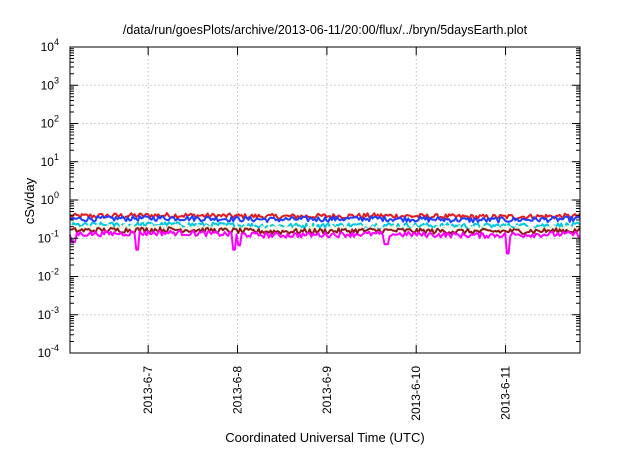 This screenshot has height=453, width=640. What do you see at coordinates (50, 83) in the screenshot?
I see `y-tick-label: 10³` at bounding box center [50, 83].